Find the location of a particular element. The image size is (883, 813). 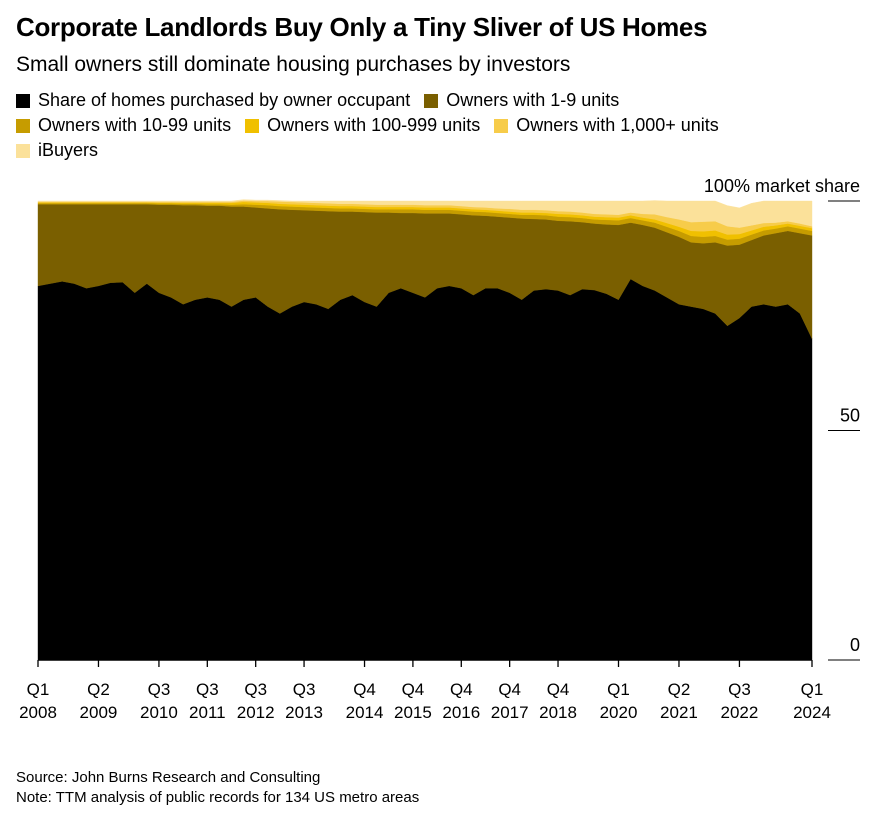

legend-row: iBuyers is located at coordinates (441, 150).